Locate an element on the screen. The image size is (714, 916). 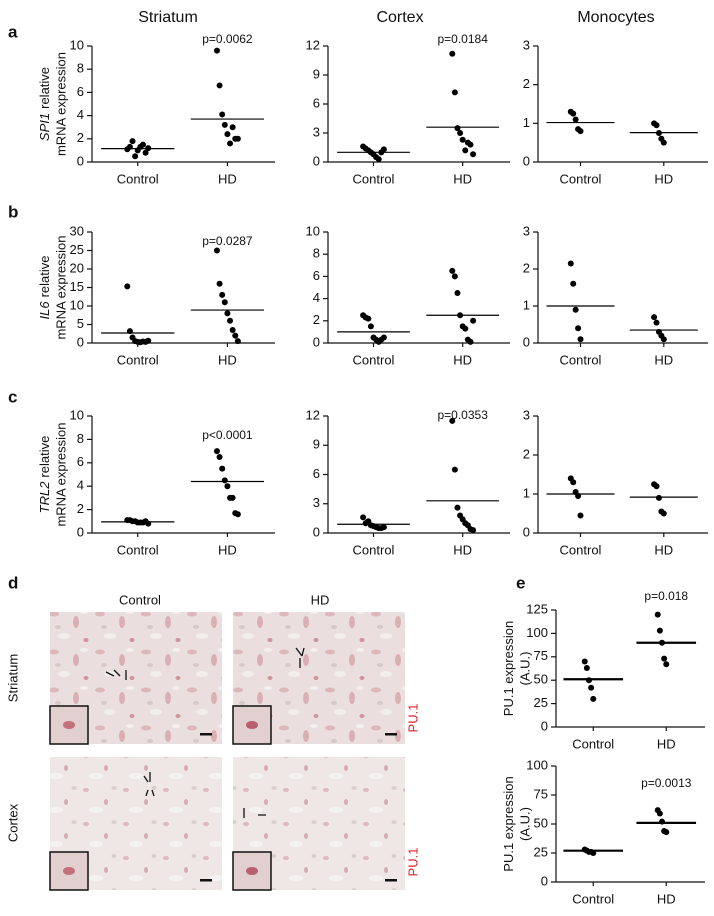
gene-name: SPI1 is located at coordinates (44, 127).